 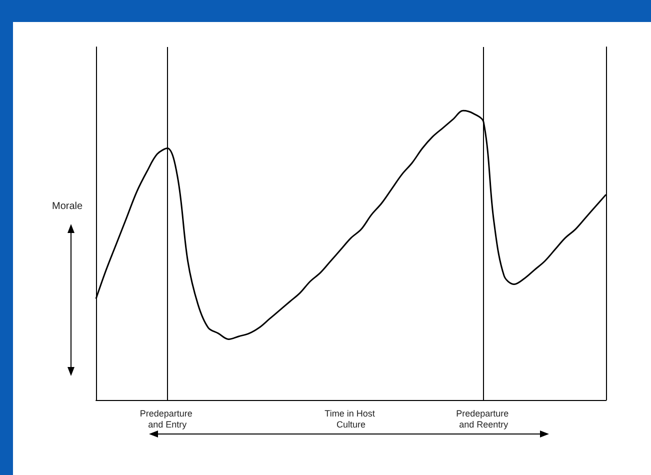 What do you see at coordinates (167, 419) in the screenshot?
I see `x-tick-label: Predeparture and Entry` at bounding box center [167, 419].